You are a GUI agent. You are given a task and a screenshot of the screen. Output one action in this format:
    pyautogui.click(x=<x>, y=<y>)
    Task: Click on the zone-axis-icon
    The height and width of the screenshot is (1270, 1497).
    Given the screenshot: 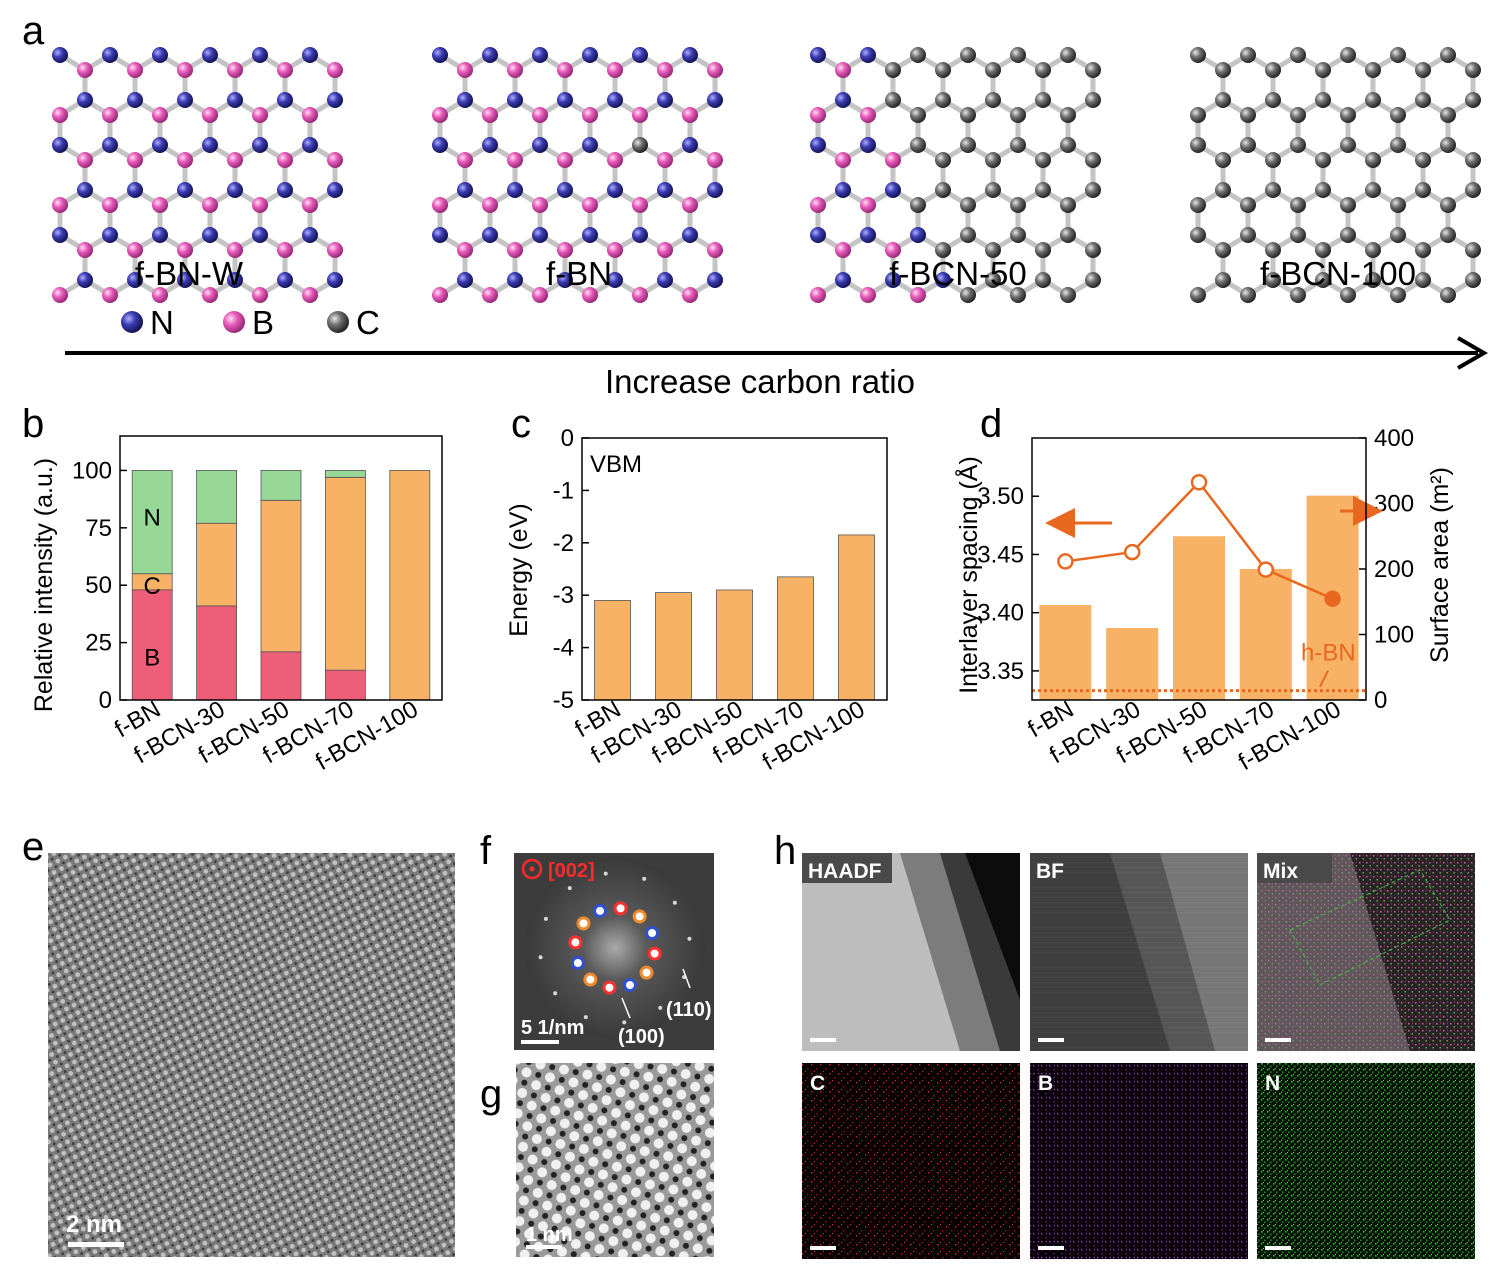 What is the action you would take?
    pyautogui.click(x=532, y=869)
    